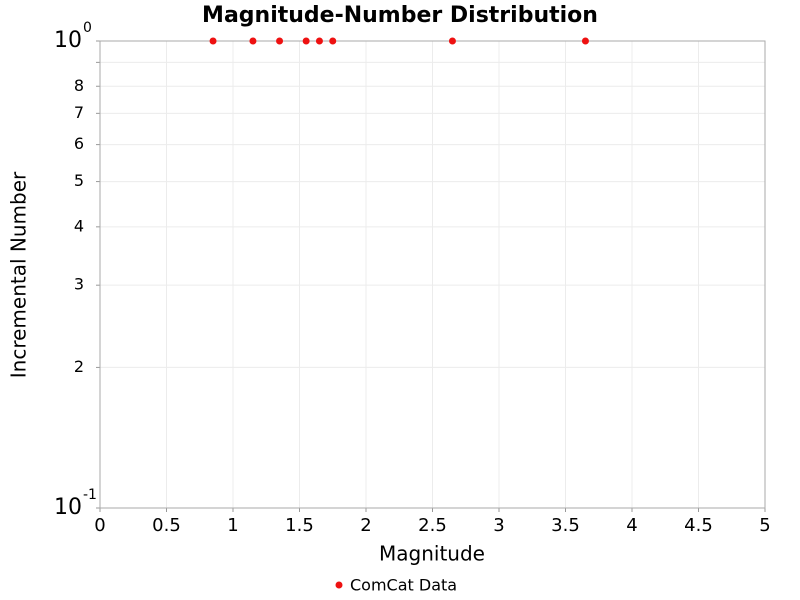 The width and height of the screenshot is (800, 600). What do you see at coordinates (764, 525) in the screenshot?
I see `x-tick-label: 5` at bounding box center [764, 525].